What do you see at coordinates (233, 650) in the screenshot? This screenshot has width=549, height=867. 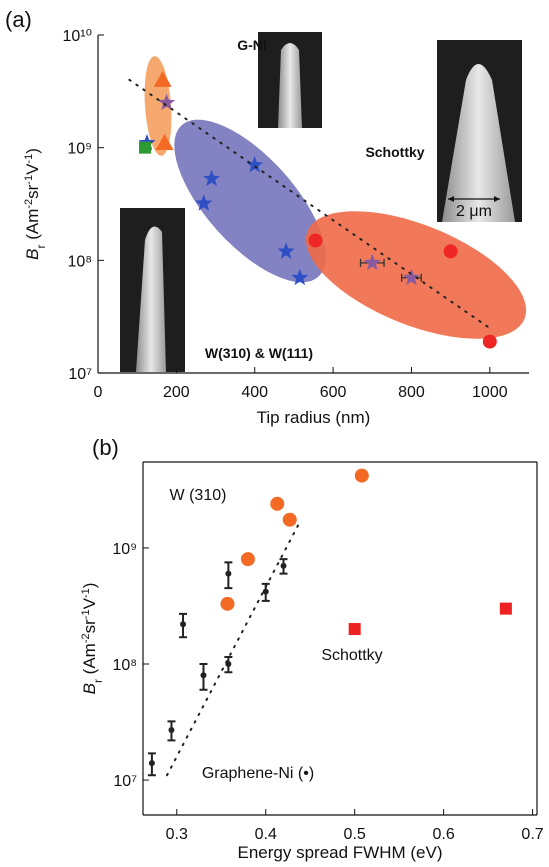 I see `fit-line` at bounding box center [233, 650].